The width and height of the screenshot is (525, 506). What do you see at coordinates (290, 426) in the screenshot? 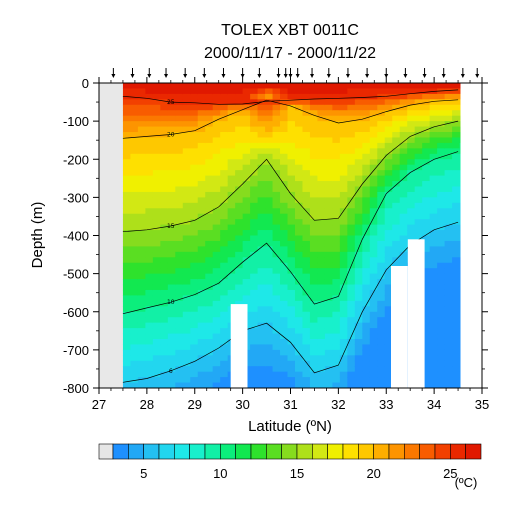
I see `x-axis-label: Latitude (ºN)` at bounding box center [290, 426].